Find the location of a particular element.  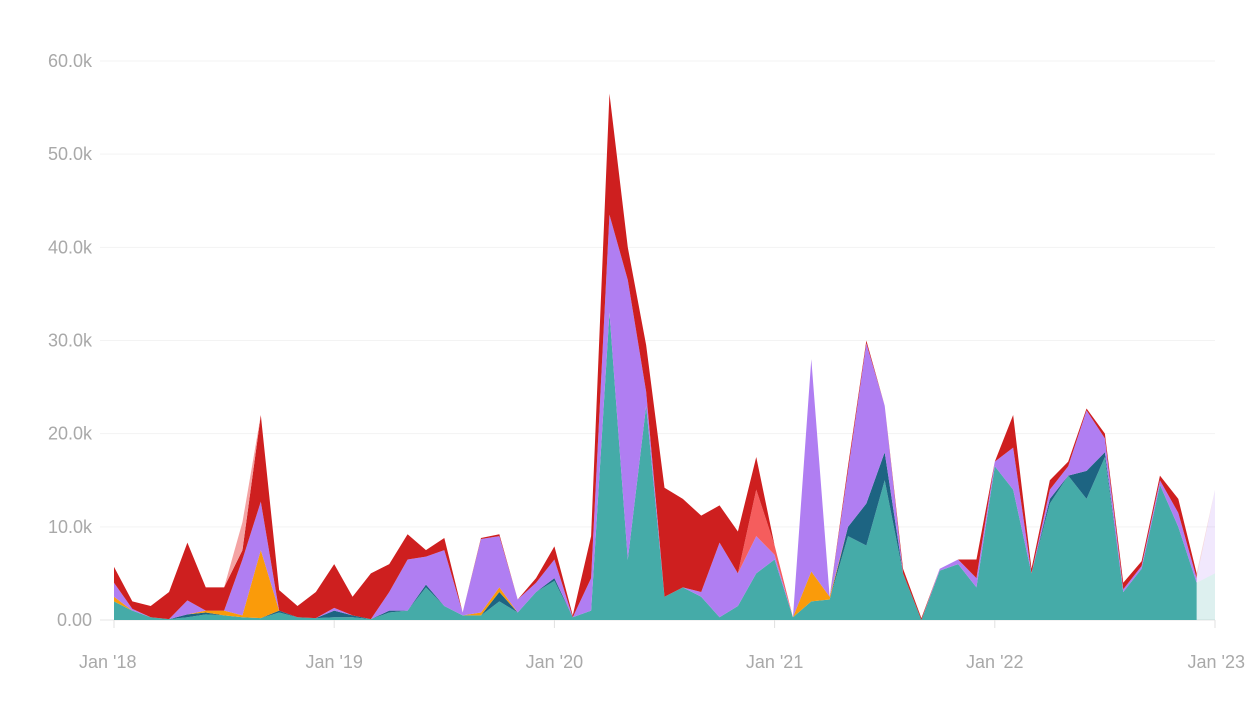

area-red-incomplete is located at coordinates (1205, 534).